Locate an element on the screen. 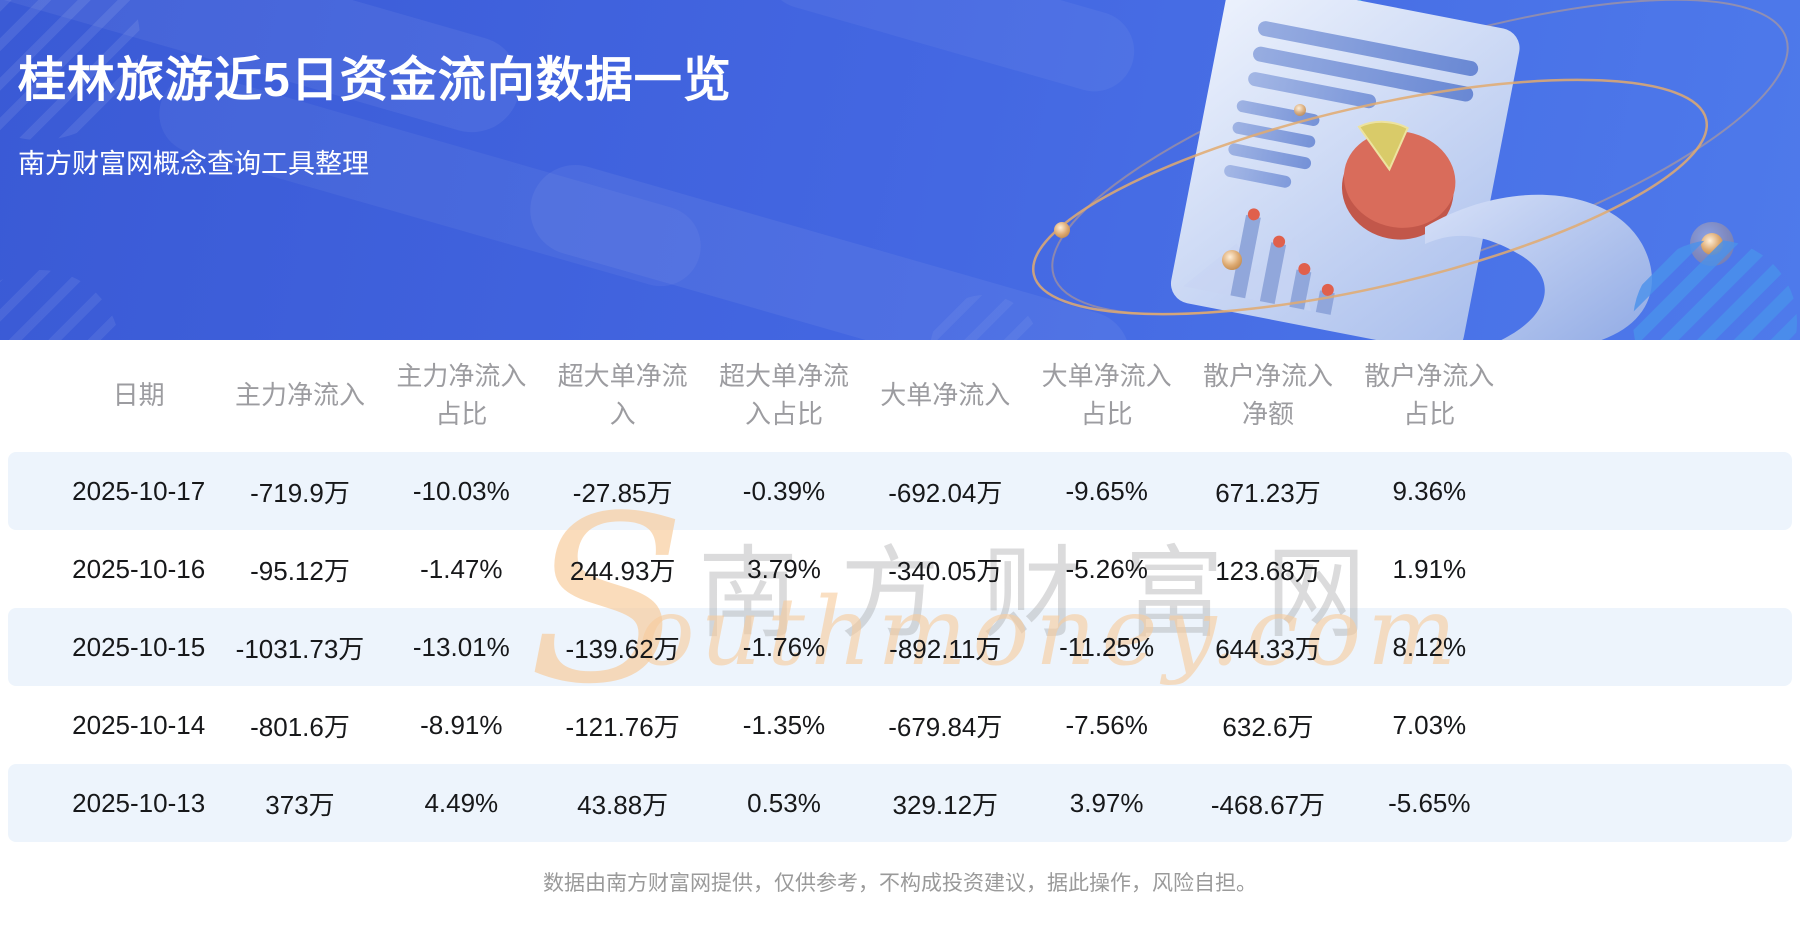 This screenshot has width=1800, height=928. table-cell: 244.93万 is located at coordinates (622, 570).